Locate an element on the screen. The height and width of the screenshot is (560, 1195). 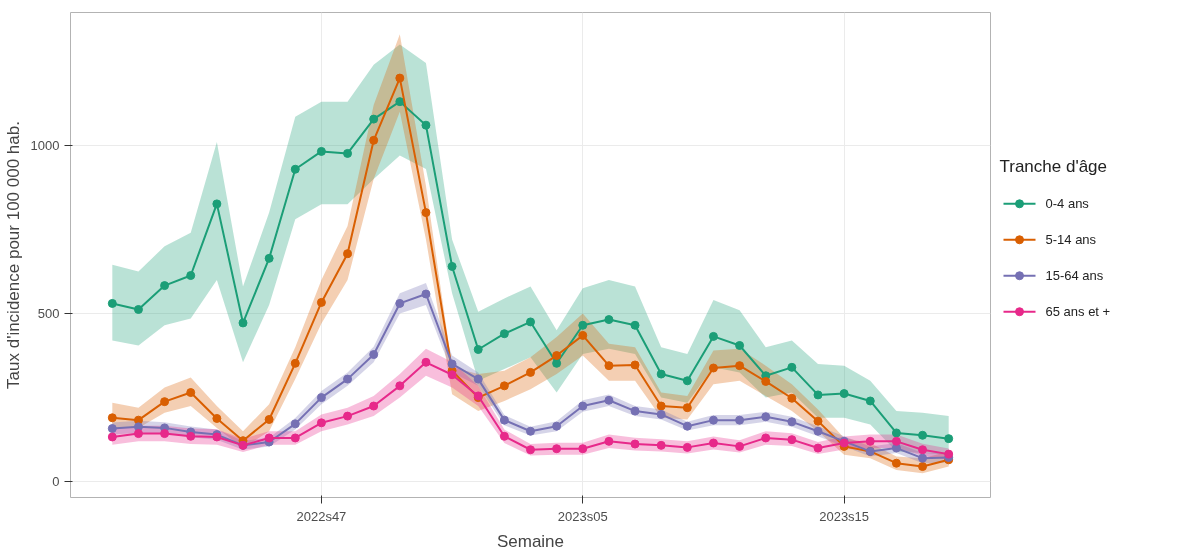
x-axis-title: Semaine is located at coordinates (530, 541).